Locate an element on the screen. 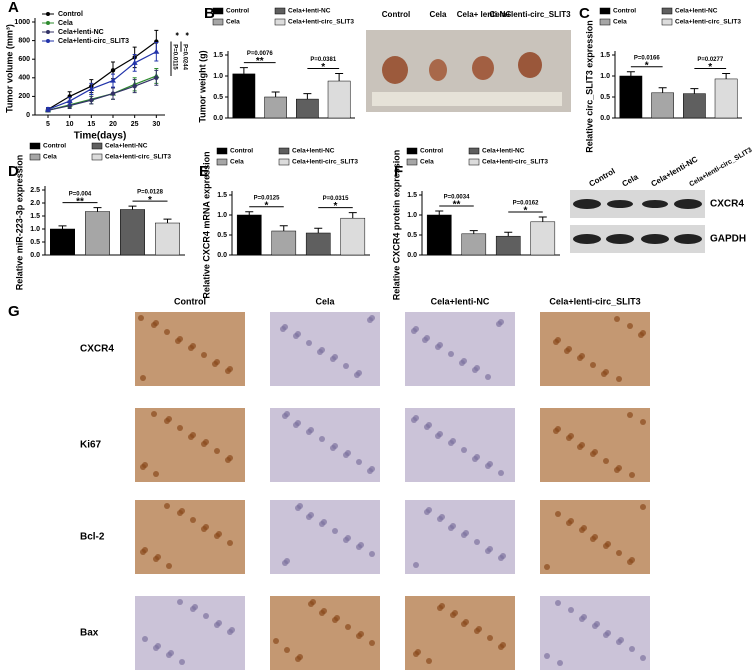 Image resolution: width=753 pixels, height=672 pixels. p-value: P=0.0277 is located at coordinates (710, 60).